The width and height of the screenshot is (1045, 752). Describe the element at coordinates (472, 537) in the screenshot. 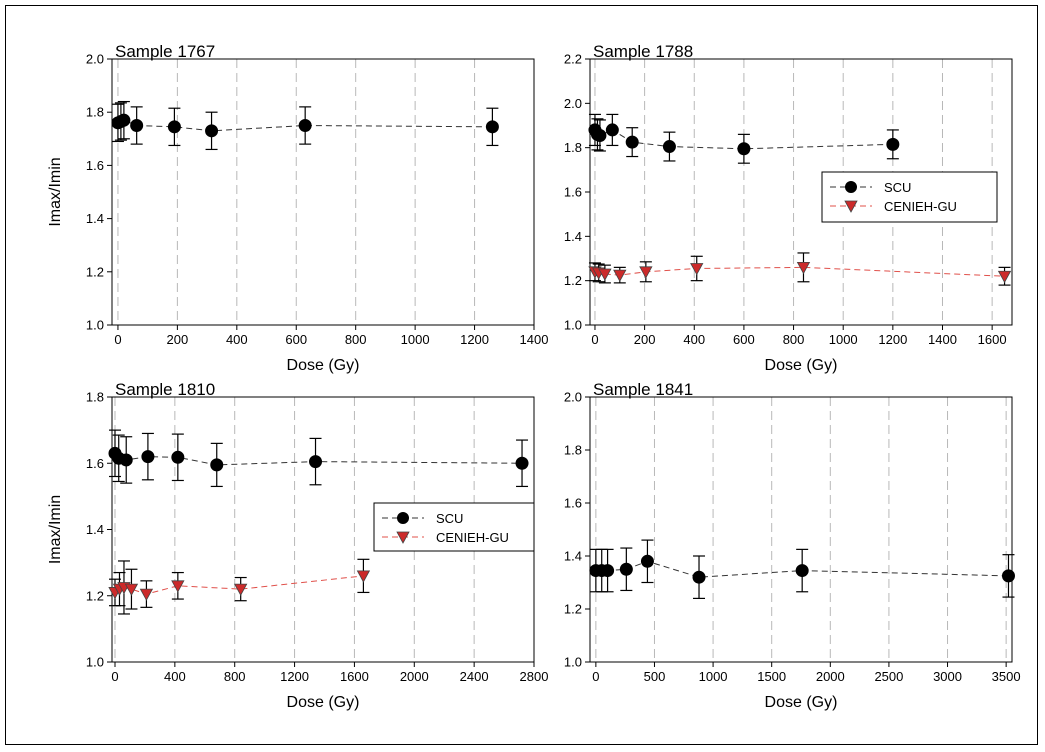

I see `legend-label: CENIEH-GU` at that location.